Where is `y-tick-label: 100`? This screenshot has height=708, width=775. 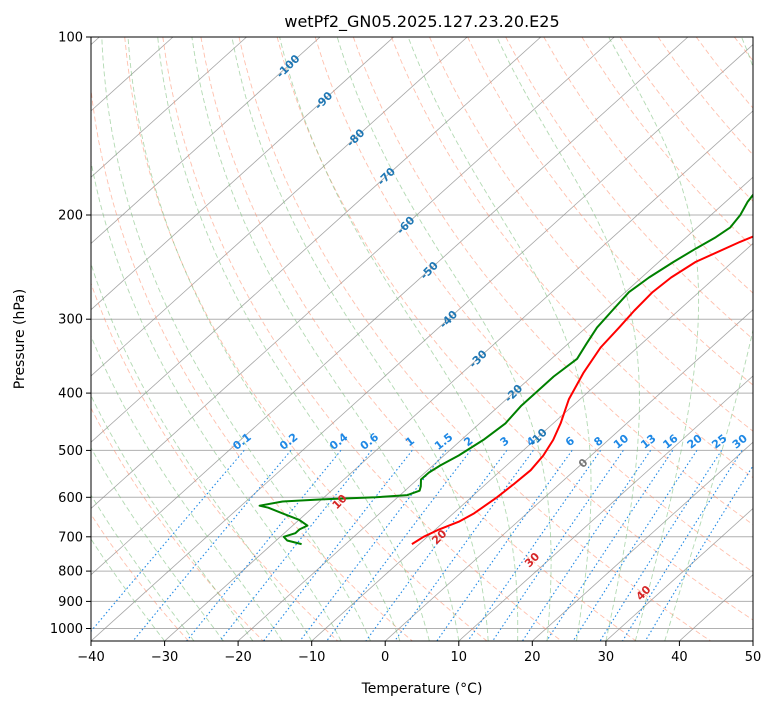
y-tick-label: 100 is located at coordinates (70, 38).